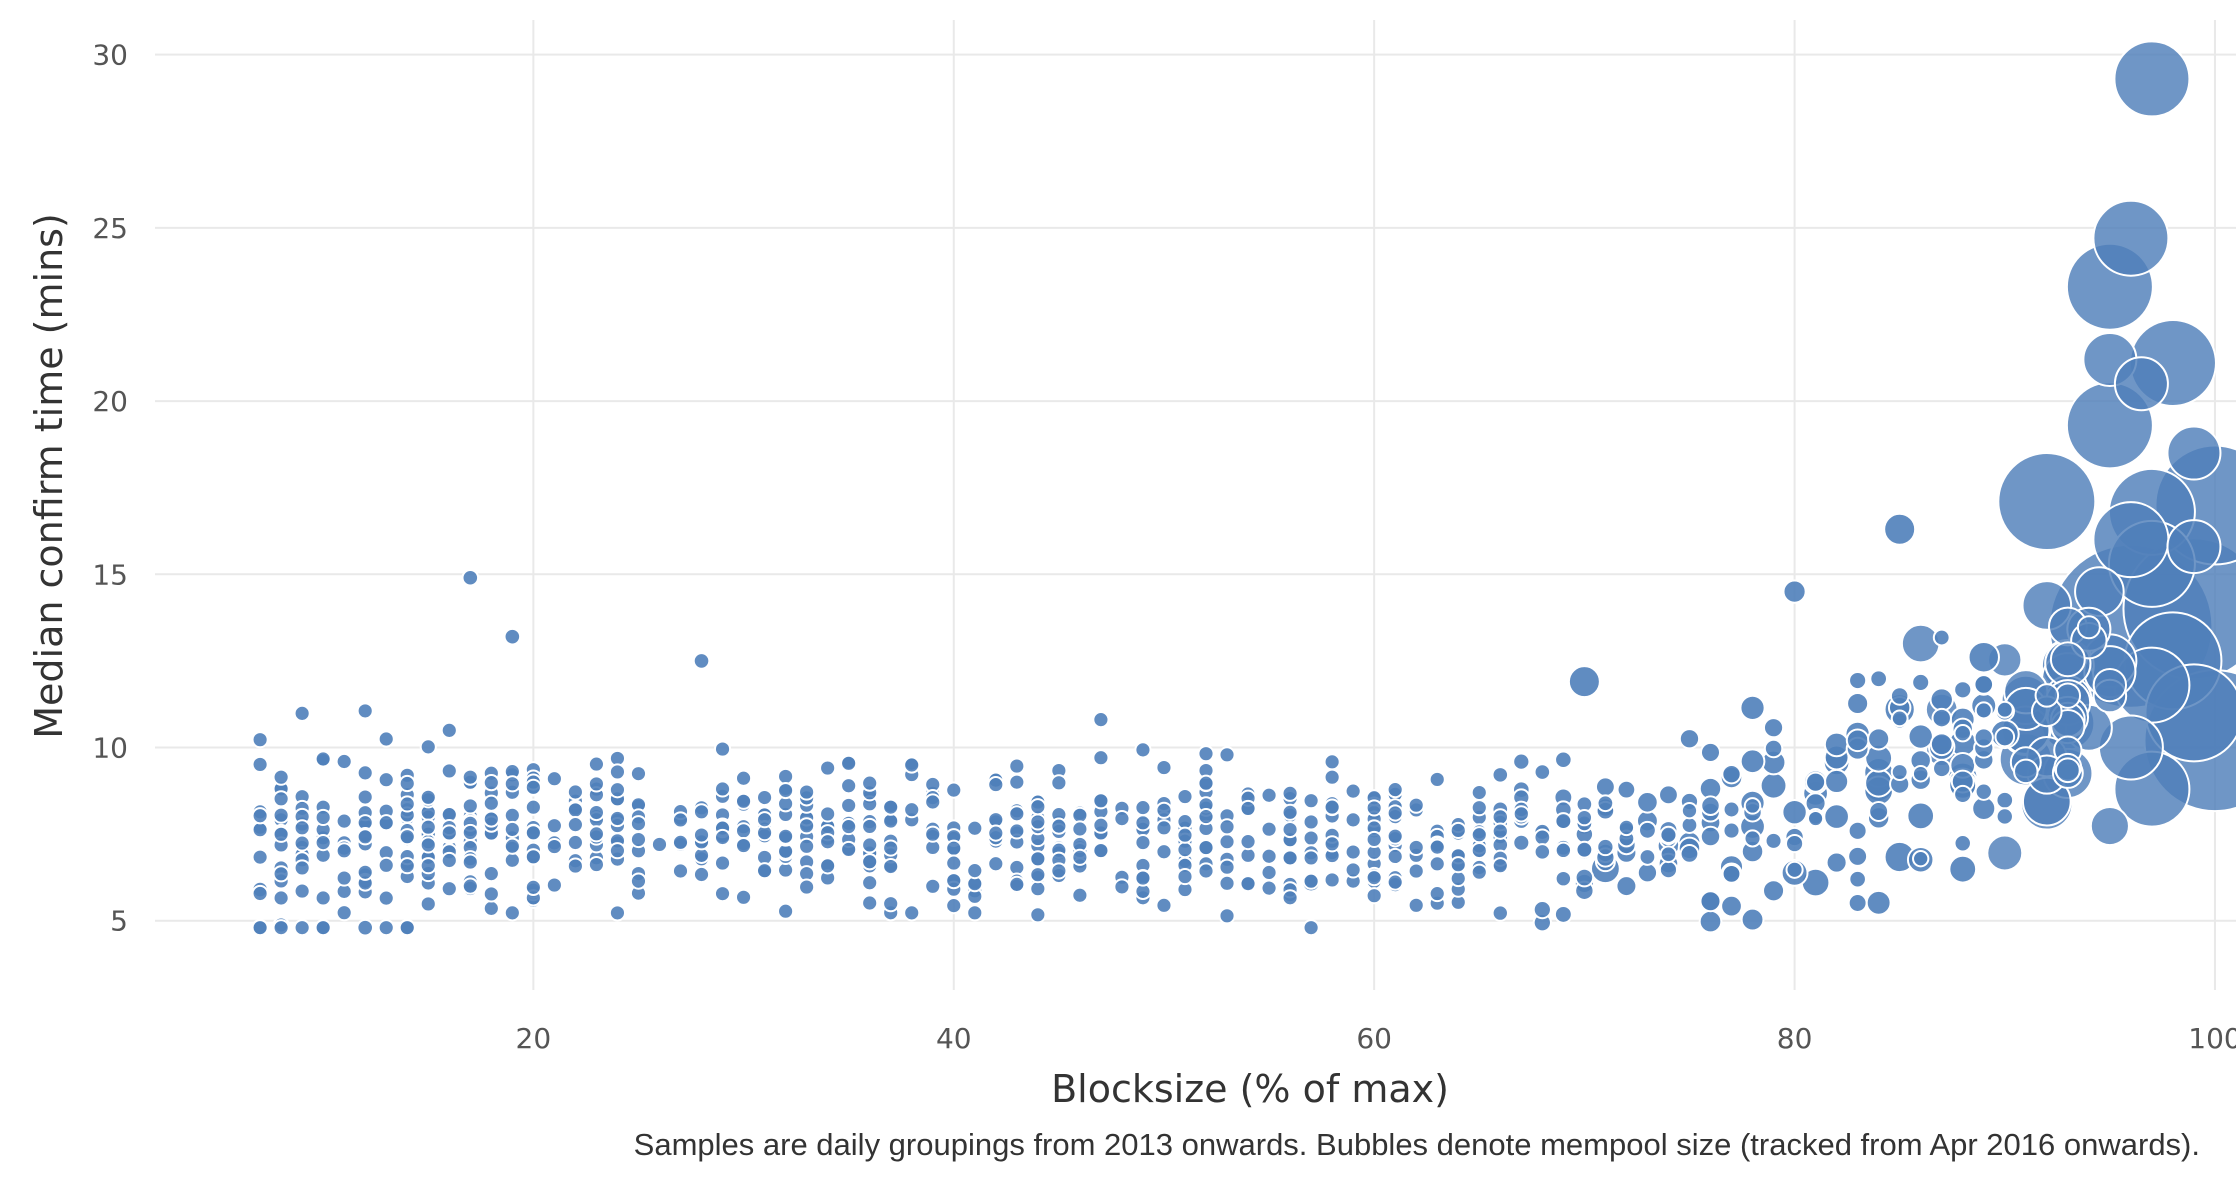 This screenshot has height=1186, width=2236. Describe the element at coordinates (1250, 1089) in the screenshot. I see `x-axis-title: Blocksize (% of max)` at that location.